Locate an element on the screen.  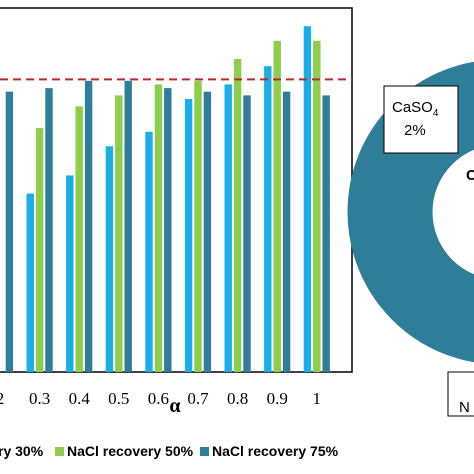
legend-label-series3: NaCl recovery 75% is located at coordinates (275, 451).